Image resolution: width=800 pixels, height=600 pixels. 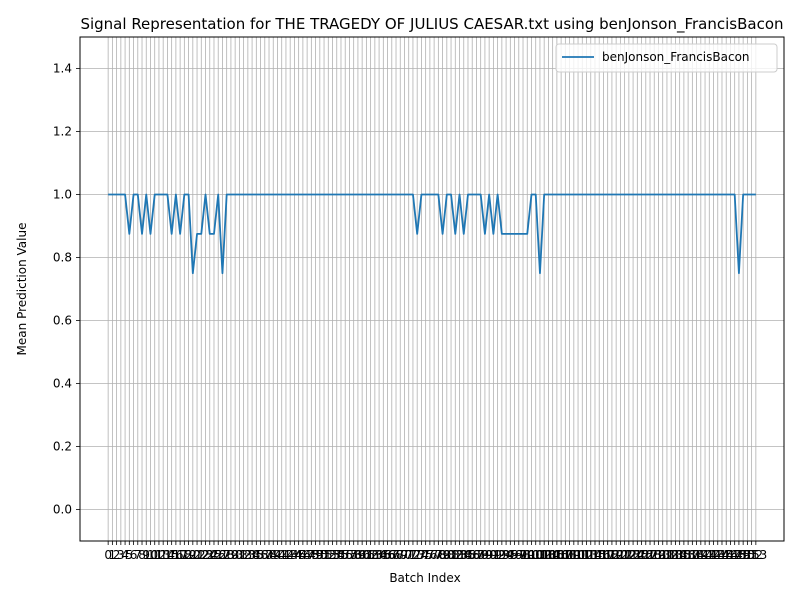 What do you see at coordinates (518, 555) in the screenshot?
I see `x-tick-label: 97` at bounding box center [518, 555].